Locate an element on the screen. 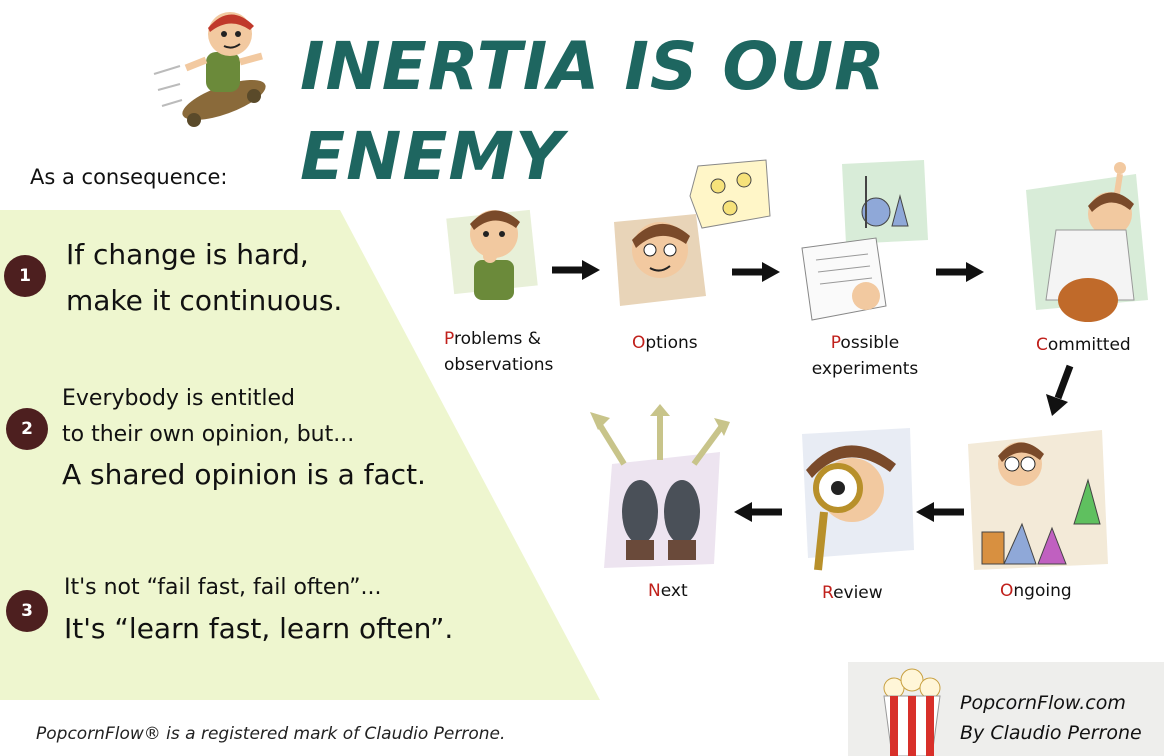 This screenshot has height=756, width=1164. committed-scientist-icon is located at coordinates (1087, 242).